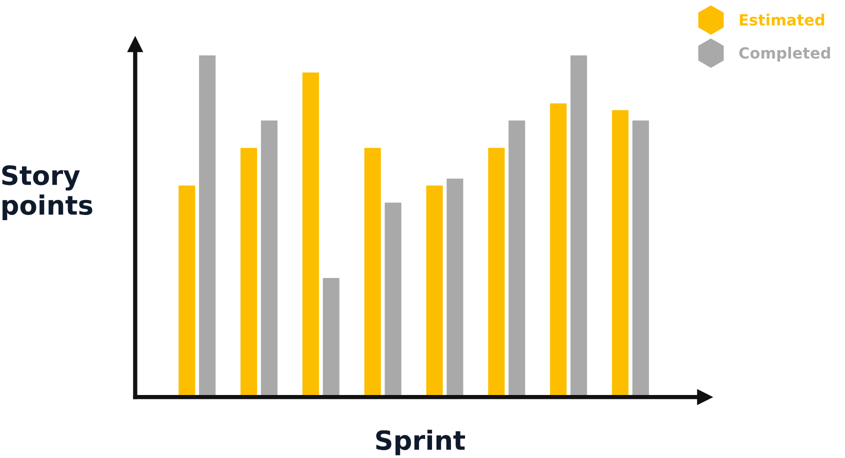 Image resolution: width=845 pixels, height=458 pixels. Describe the element at coordinates (782, 20) in the screenshot. I see `legend-label: Estimated` at that location.